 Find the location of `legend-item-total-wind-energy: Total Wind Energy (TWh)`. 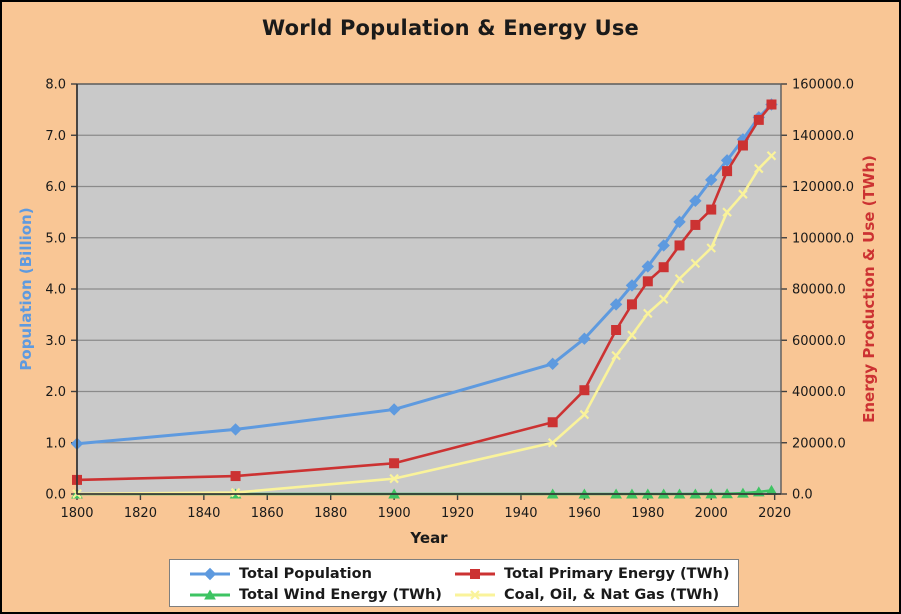

legend-item-total-wind-energy: Total Wind Energy (TWh) is located at coordinates (320, 595).